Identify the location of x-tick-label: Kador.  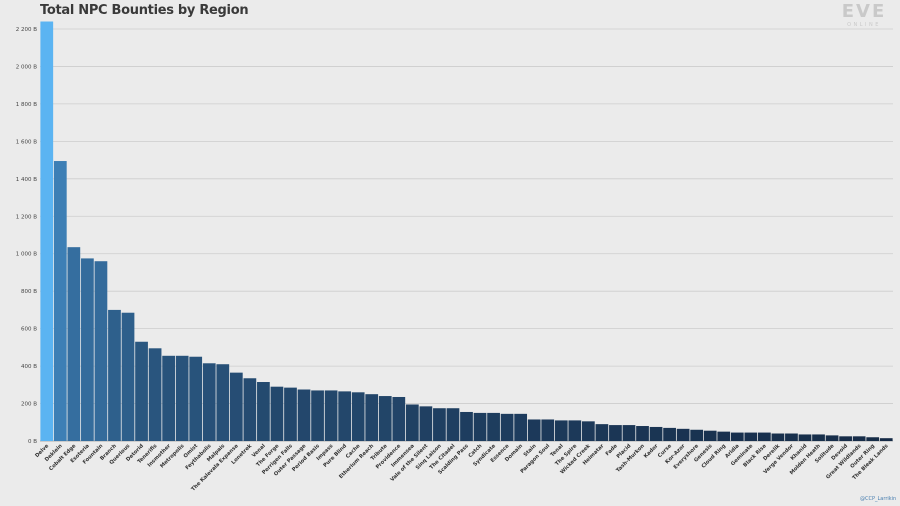
(651, 451).